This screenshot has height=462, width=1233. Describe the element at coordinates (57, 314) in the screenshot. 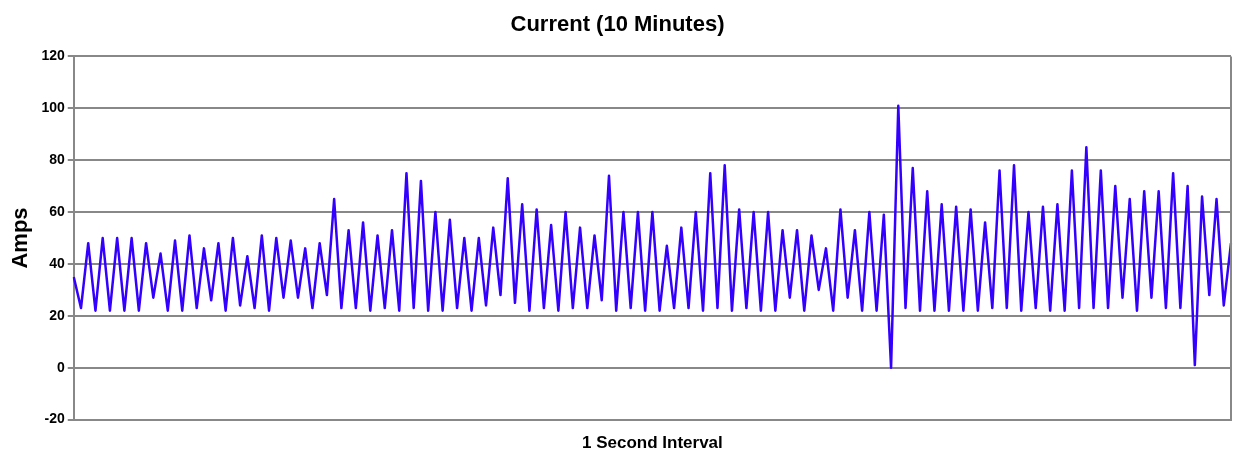

I see `y-tick-label: 20` at that location.